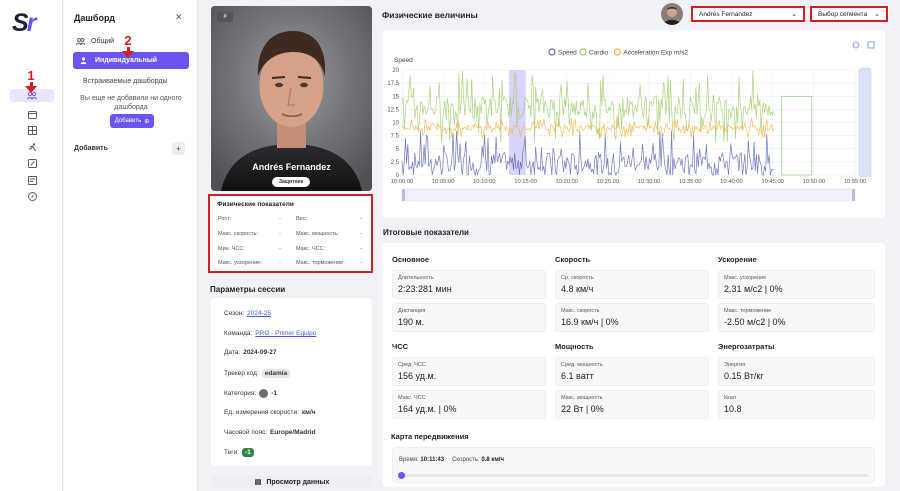  Describe the element at coordinates (91, 148) in the screenshot. I see `add-section-label: Добавить` at that location.